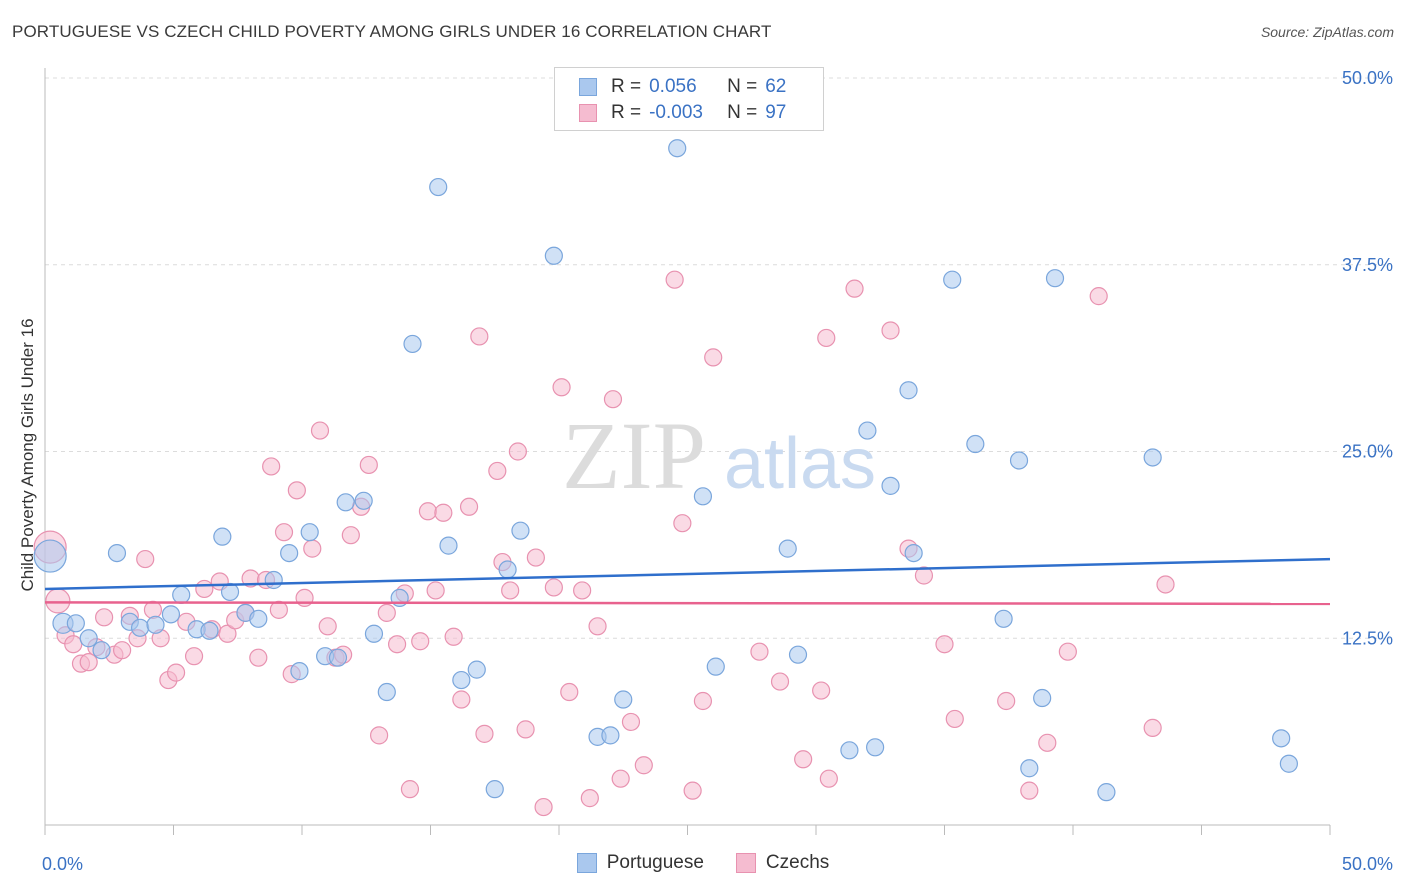  Describe the element at coordinates (682, 113) in the screenshot. I see `legend-row-czech: R = -0.003 N = 97` at that location.